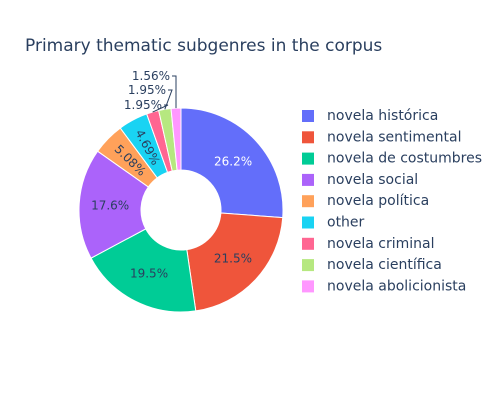 The height and width of the screenshot is (400, 500). Describe the element at coordinates (404, 159) in the screenshot. I see `legend-label-03: novela de costumbres` at that location.